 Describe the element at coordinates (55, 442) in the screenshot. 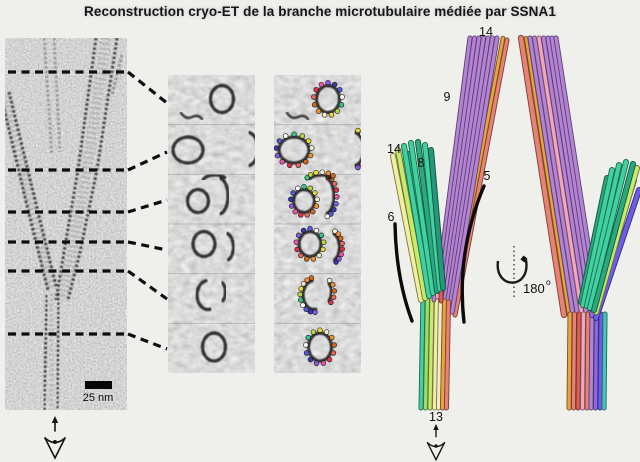

I see `eye-pupil` at that location.